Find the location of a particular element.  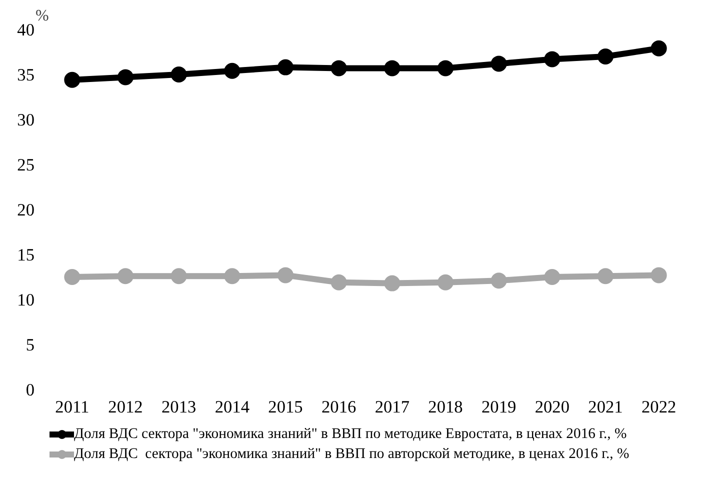

y-tick-label: 20 is located at coordinates (25, 210).